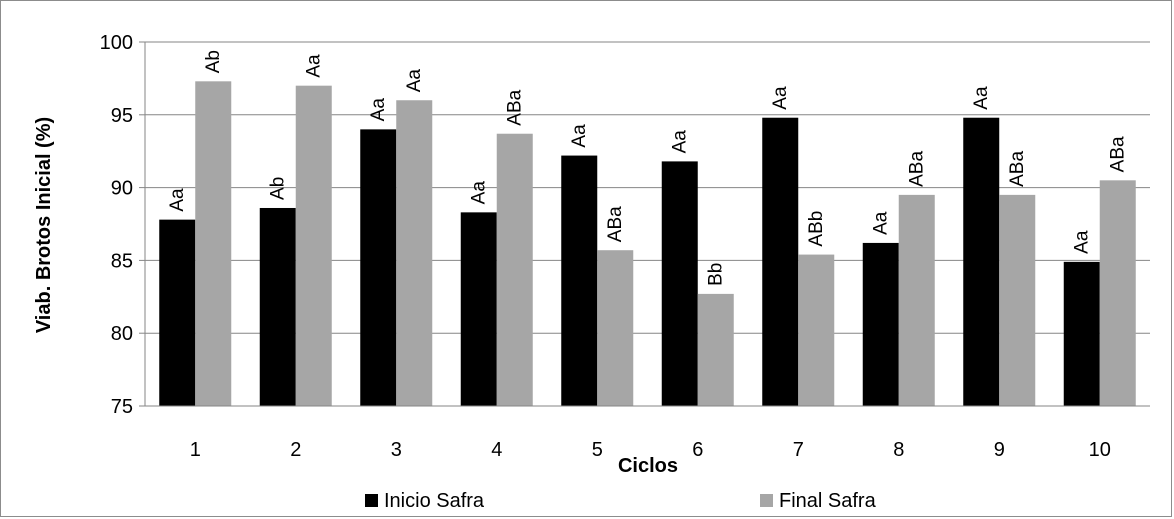  What do you see at coordinates (716, 274) in the screenshot?
I see `data-label: Bb` at bounding box center [716, 274].